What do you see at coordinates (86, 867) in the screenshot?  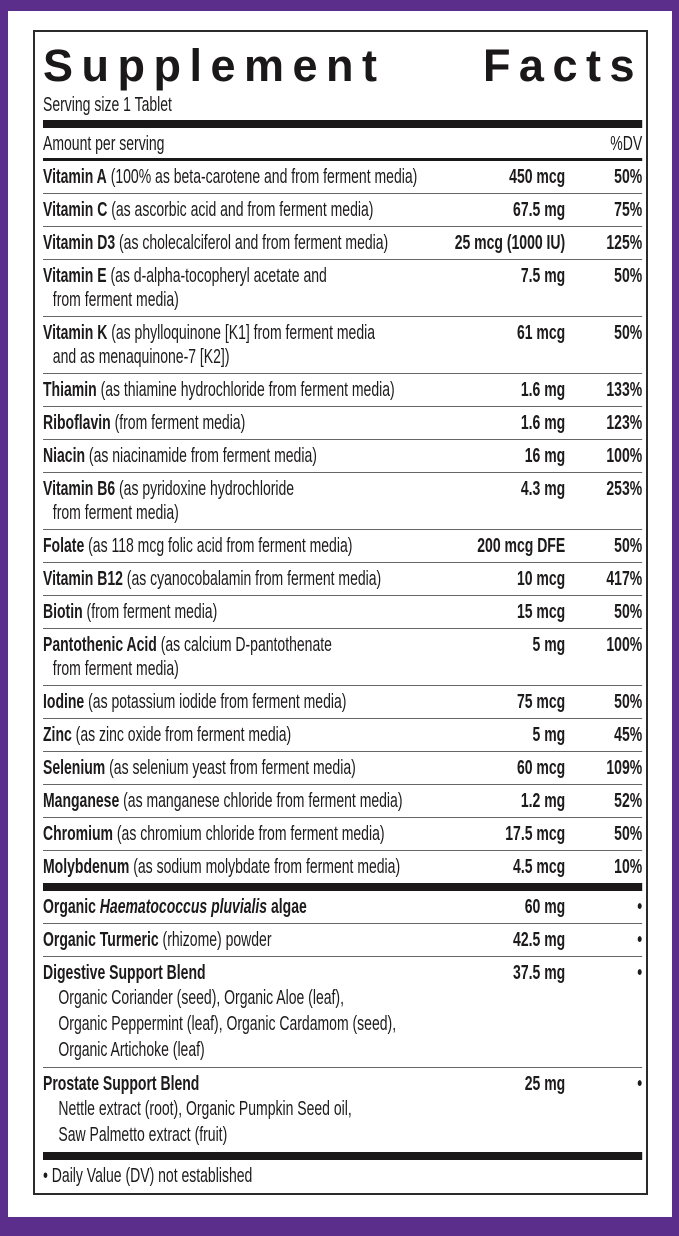 I see `nutrient-name: Molybdenum` at bounding box center [86, 867].